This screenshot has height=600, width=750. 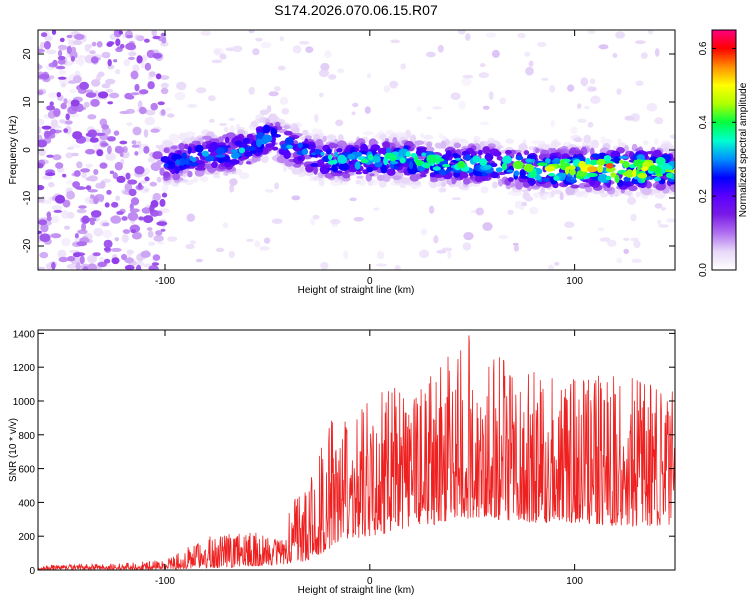 What do you see at coordinates (356, 10) in the screenshot?
I see `figure-title: S174.2026.070.06.15.R07` at bounding box center [356, 10].